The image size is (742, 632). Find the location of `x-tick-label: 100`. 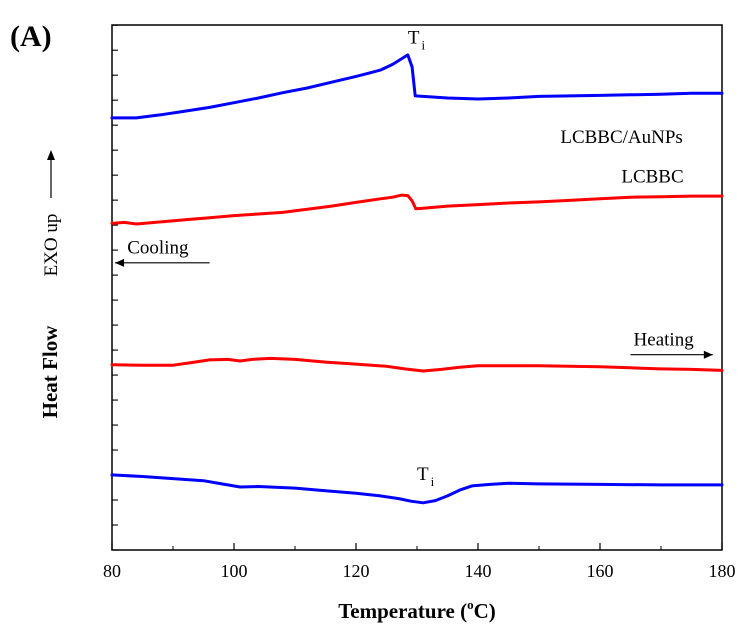

x-tick-label: 100 is located at coordinates (234, 571).